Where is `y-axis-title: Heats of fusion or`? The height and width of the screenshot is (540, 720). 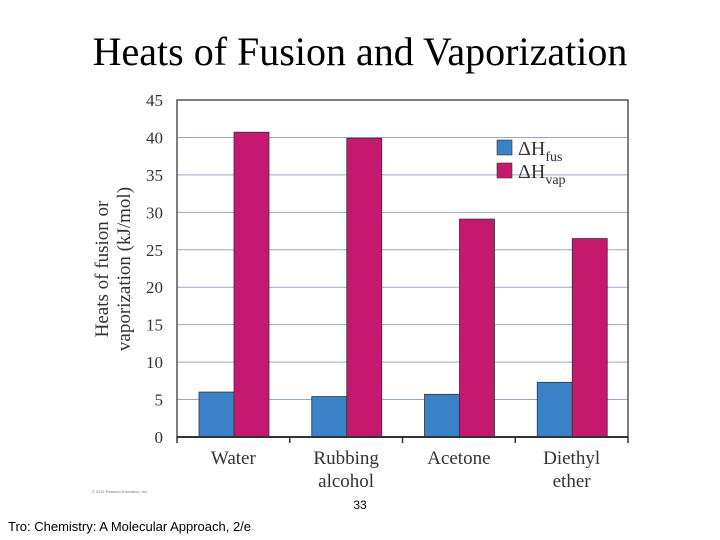 y-axis-title: Heats of fusion or is located at coordinates (102, 268).